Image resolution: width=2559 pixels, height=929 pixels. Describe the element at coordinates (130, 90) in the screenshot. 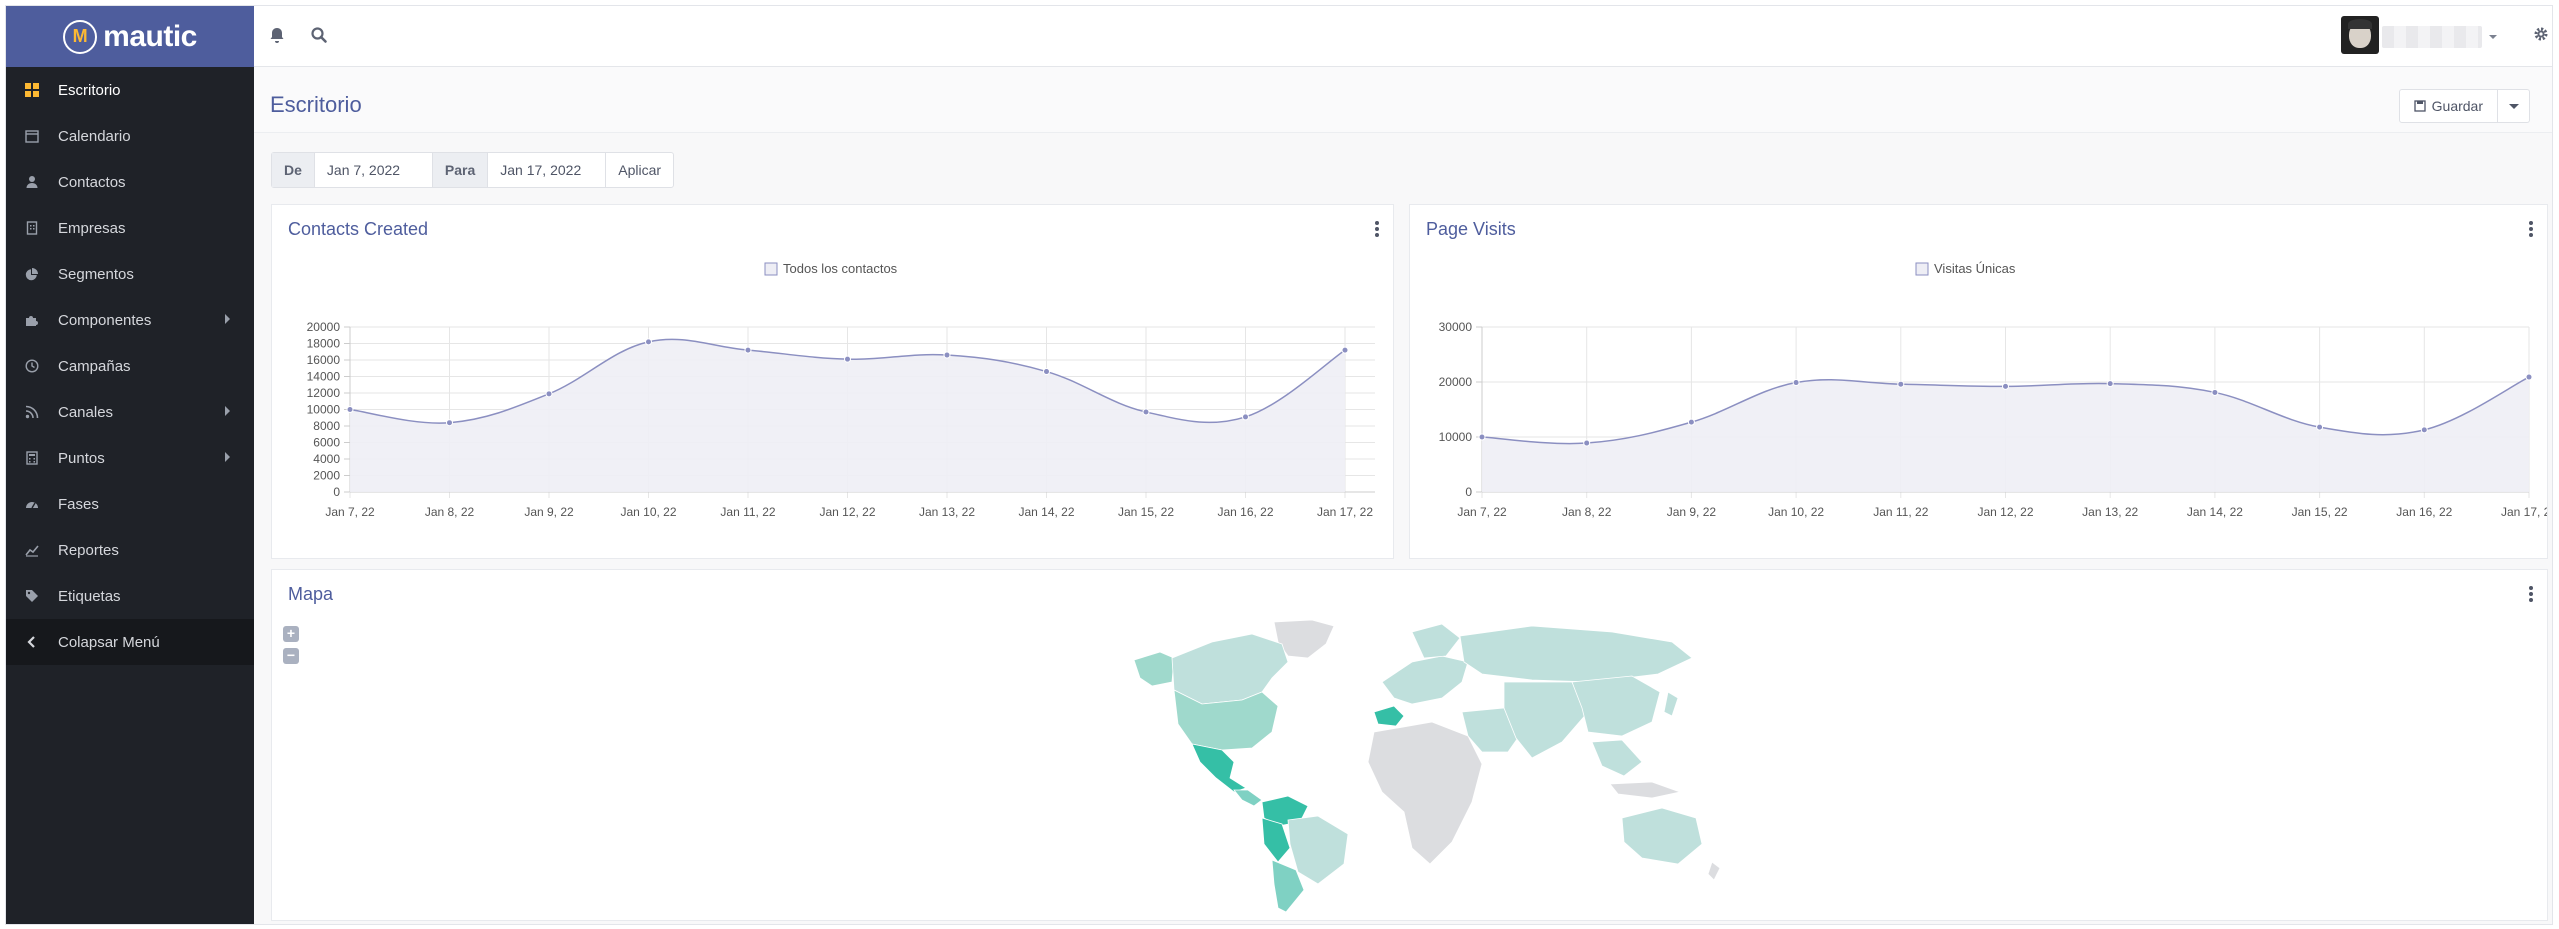

I see `sidebar-item-escritorio: Escritorio` at that location.